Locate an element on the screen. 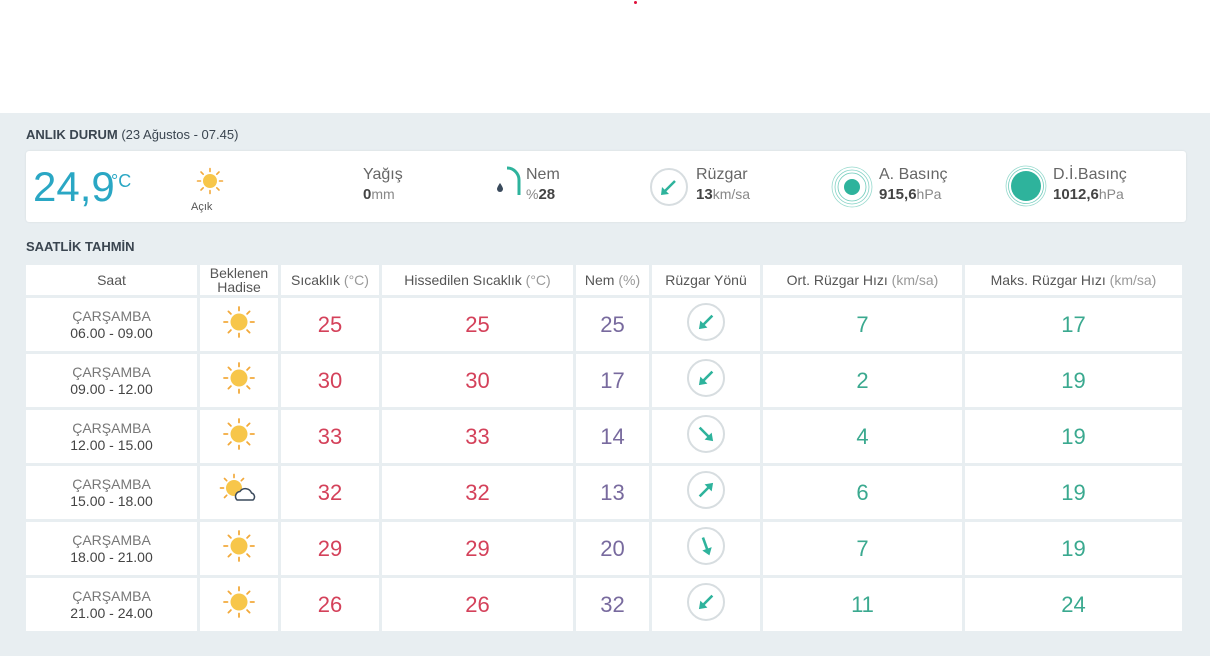 The image size is (1210, 656). wind-label: Rüzgar is located at coordinates (722, 174).